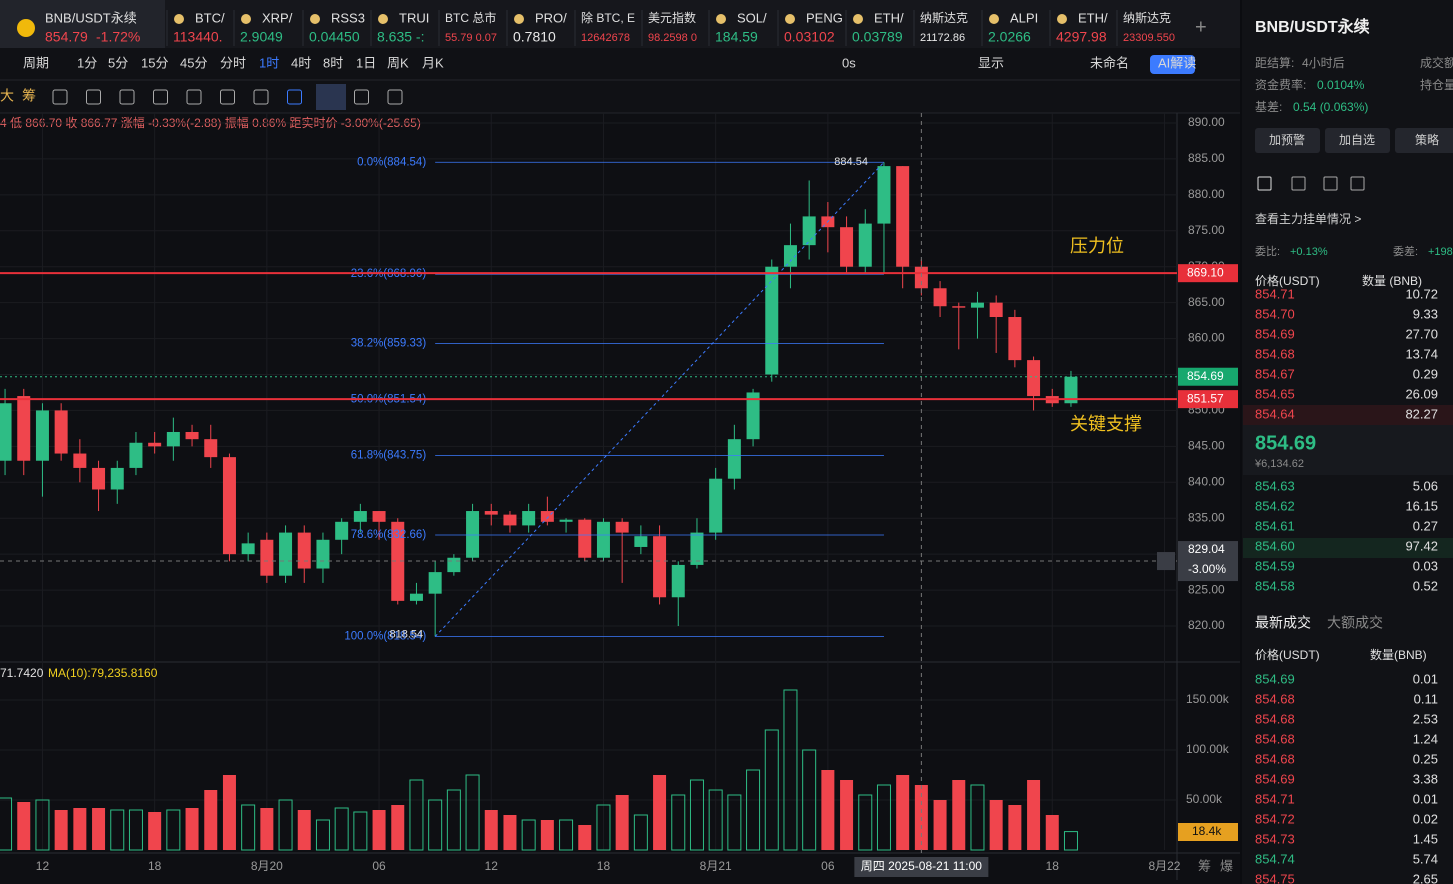 The width and height of the screenshot is (1453, 884). Describe the element at coordinates (66, 37) in the screenshot. I see `tab-price: 854.79` at that location.